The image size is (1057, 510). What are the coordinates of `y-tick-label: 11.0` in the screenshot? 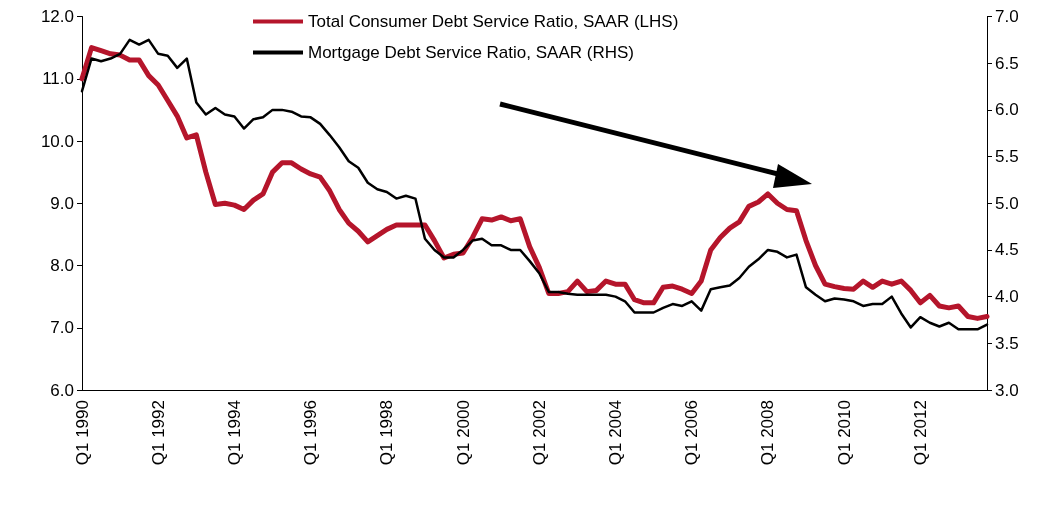 It's located at (58, 79).